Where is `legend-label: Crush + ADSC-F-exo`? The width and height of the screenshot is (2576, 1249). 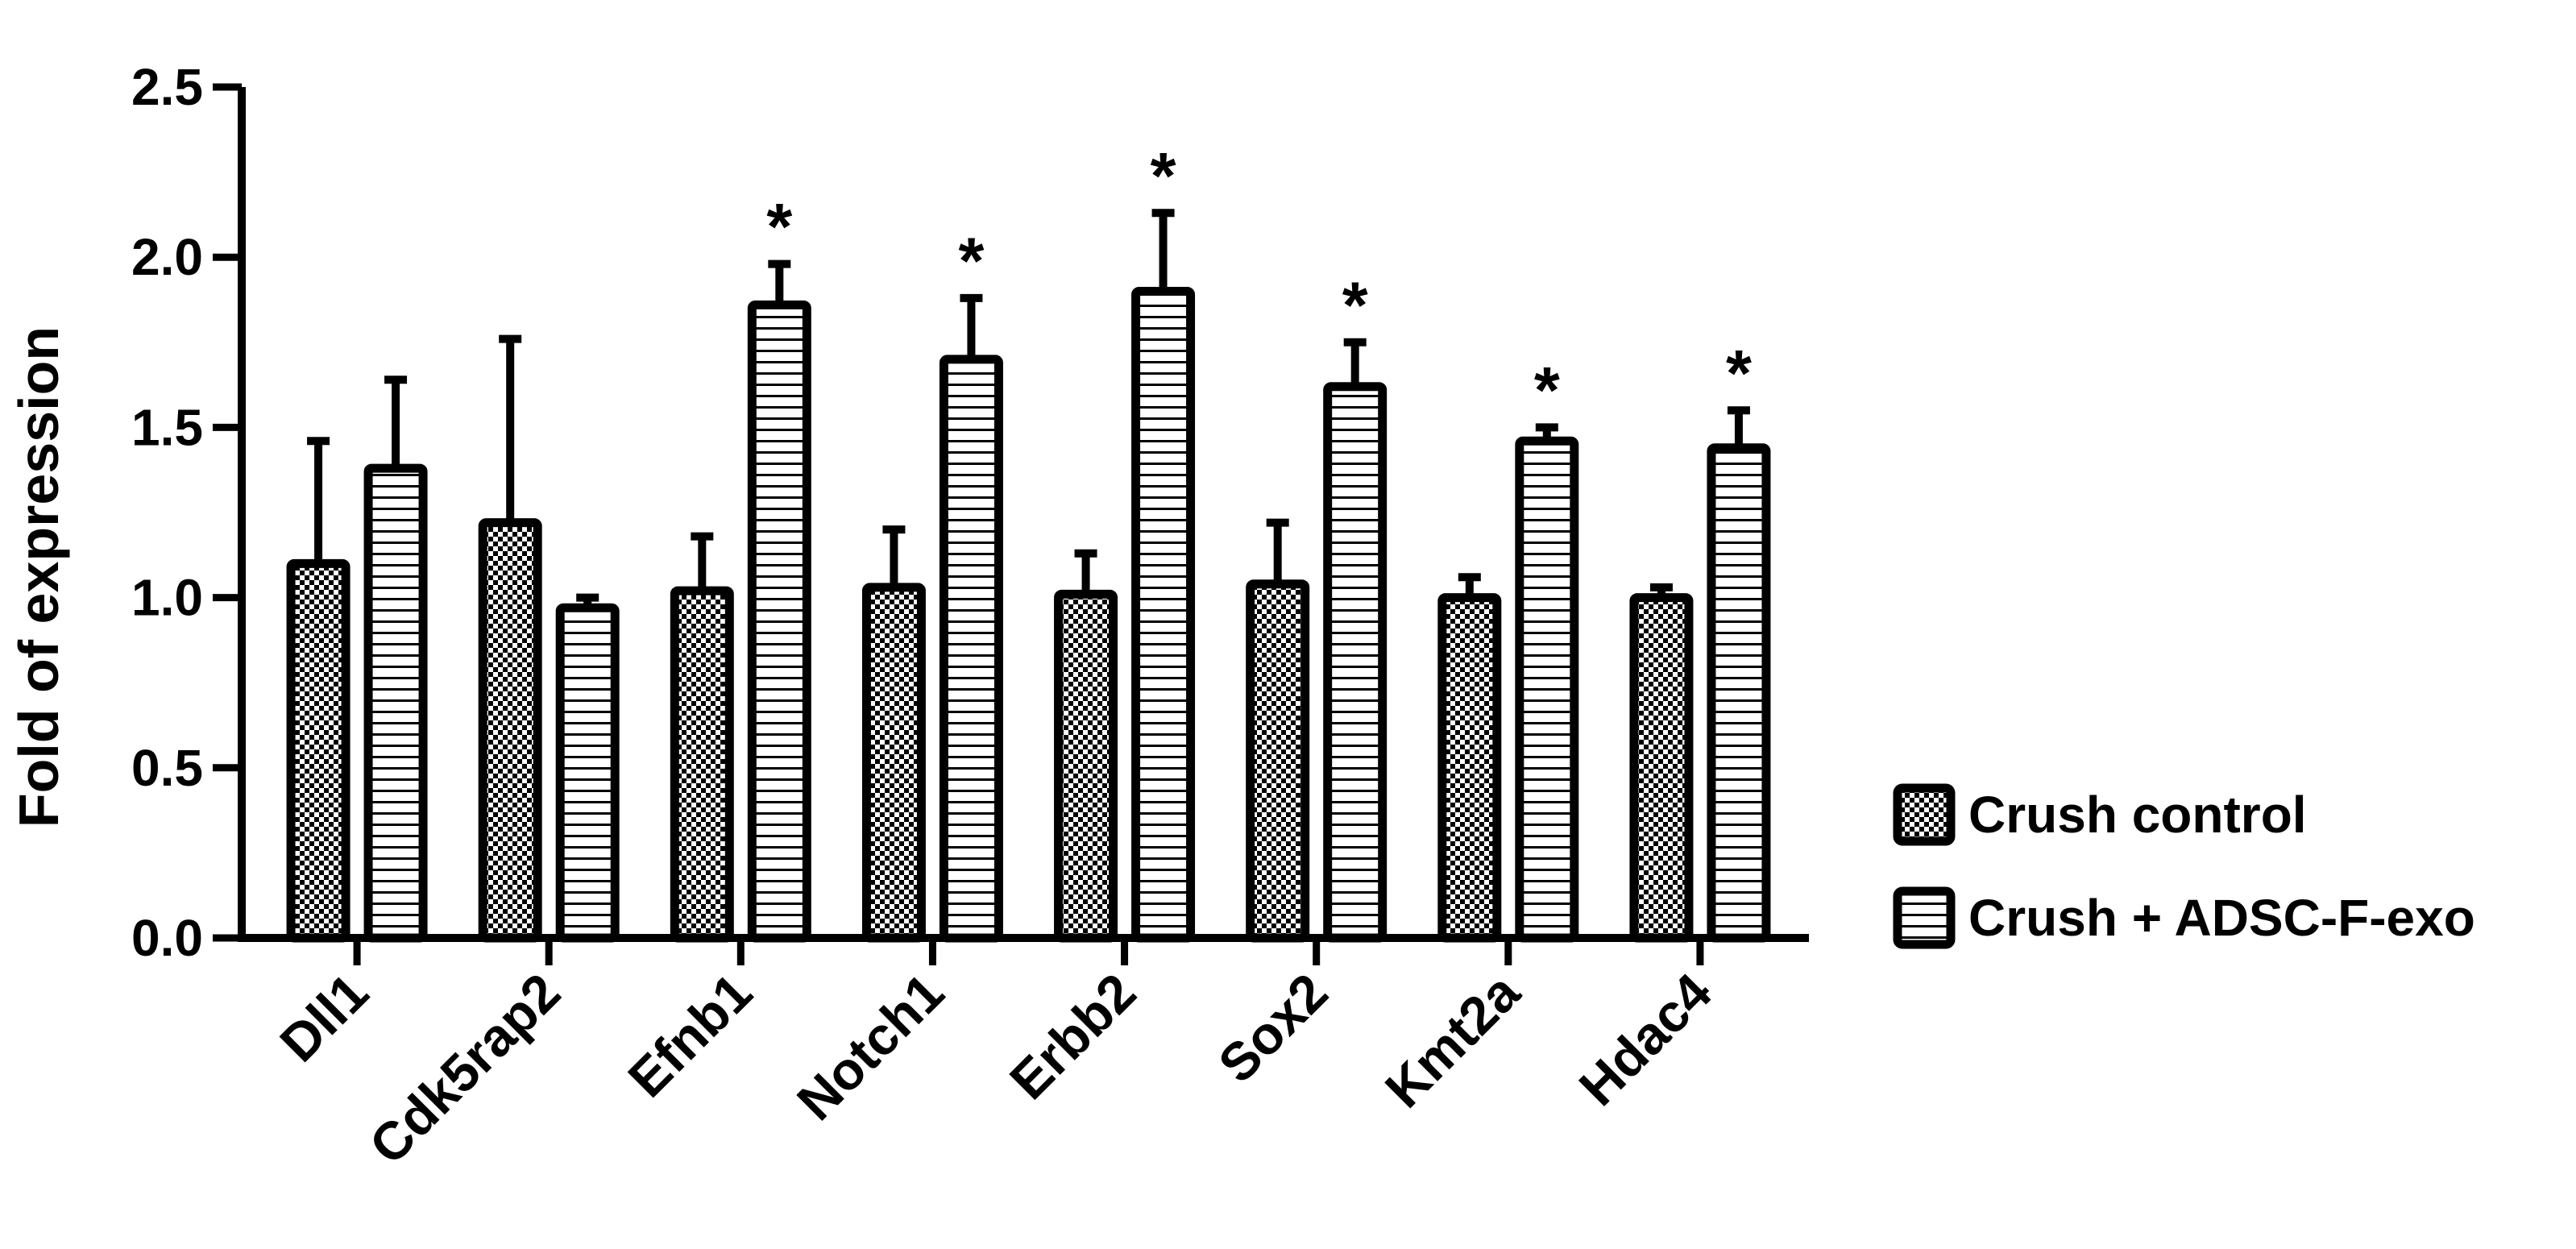
legend-label: Crush + ADSC-F-exo is located at coordinates (2221, 918).